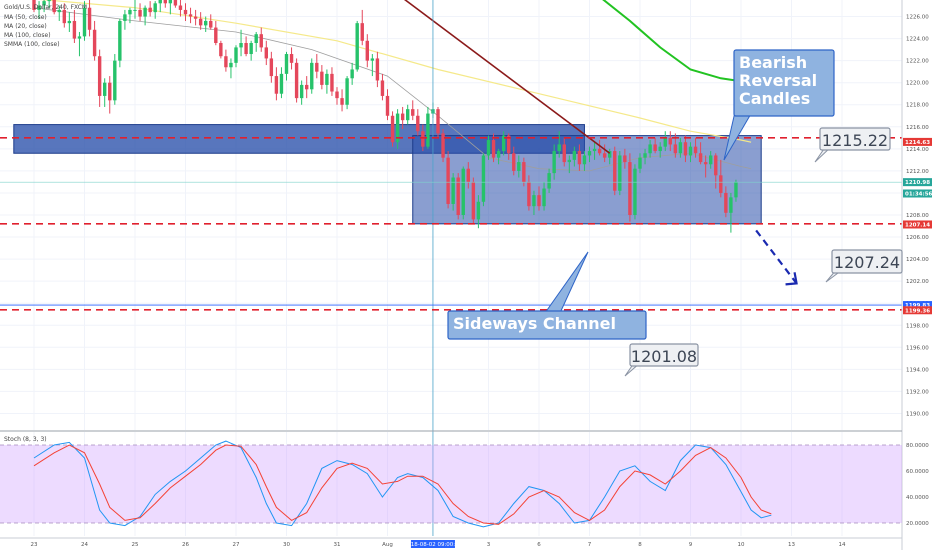 The image size is (932, 555). What do you see at coordinates (917, 172) in the screenshot?
I see `price-tick-label: 1212.00` at bounding box center [917, 172].